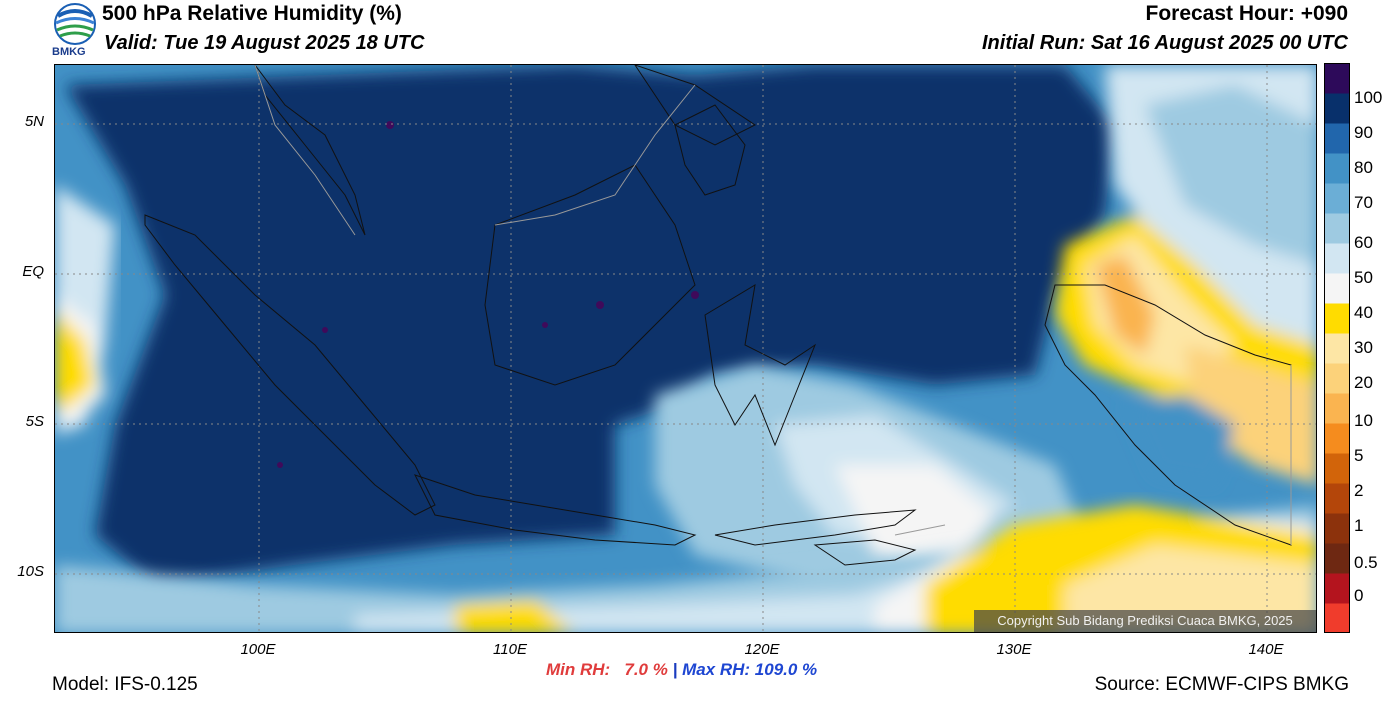 This screenshot has width=1400, height=709. What do you see at coordinates (125, 684) in the screenshot?
I see `model-info: Model: IFS-0.125` at bounding box center [125, 684].